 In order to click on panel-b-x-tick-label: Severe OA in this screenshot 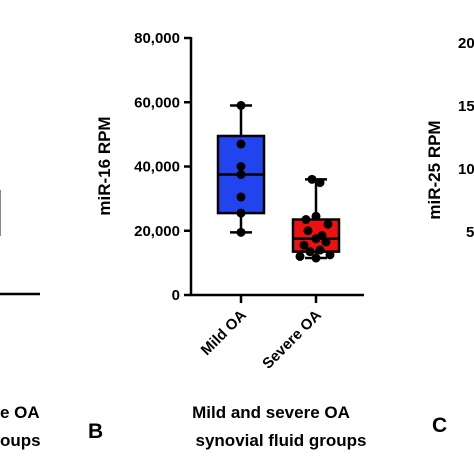, I will do `click(292, 340)`.